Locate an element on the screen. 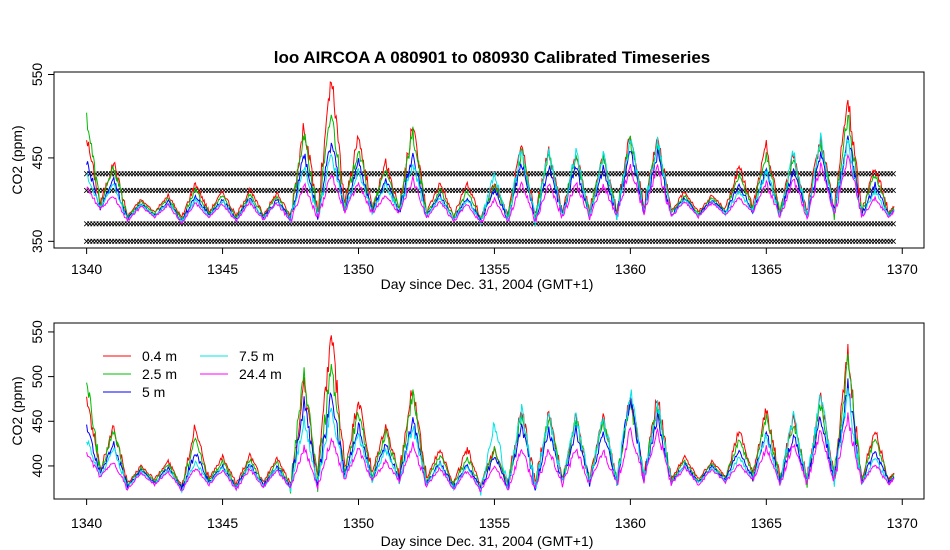 This screenshot has width=950, height=550. y-tick-label: 350 is located at coordinates (37, 241).